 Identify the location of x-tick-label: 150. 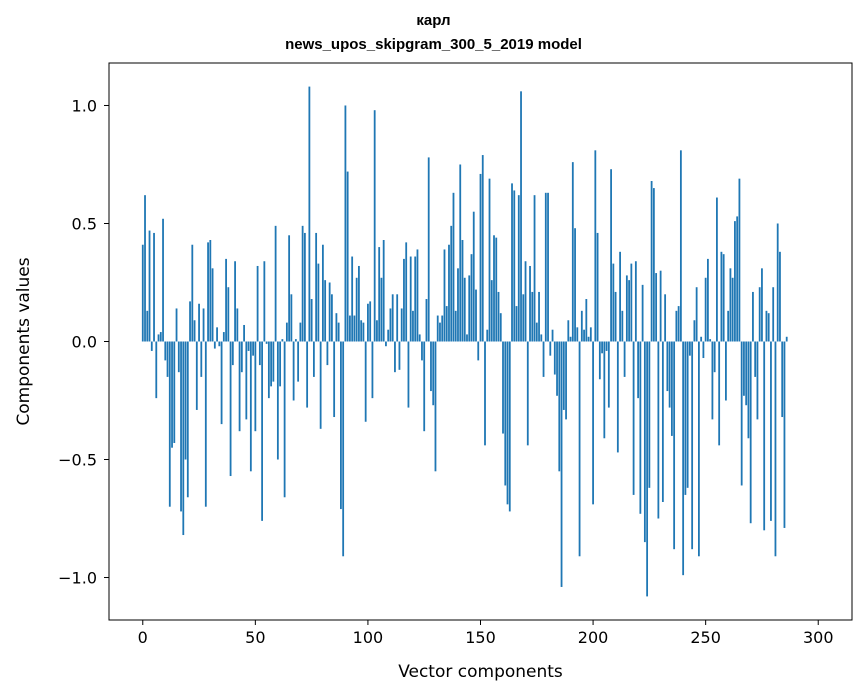
(480, 637).